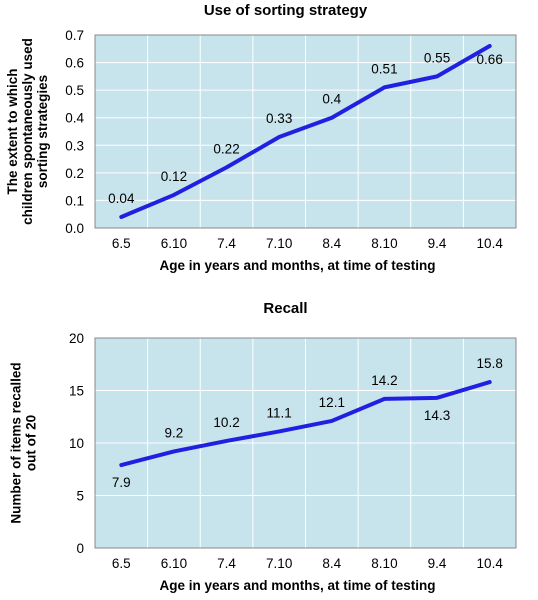  I want to click on y-tick-label: 20, so click(76, 338).